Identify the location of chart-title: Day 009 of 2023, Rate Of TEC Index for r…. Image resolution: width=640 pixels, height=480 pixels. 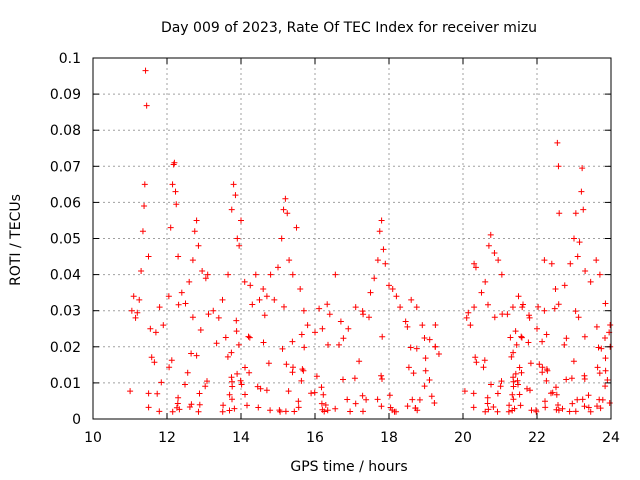
(349, 28).